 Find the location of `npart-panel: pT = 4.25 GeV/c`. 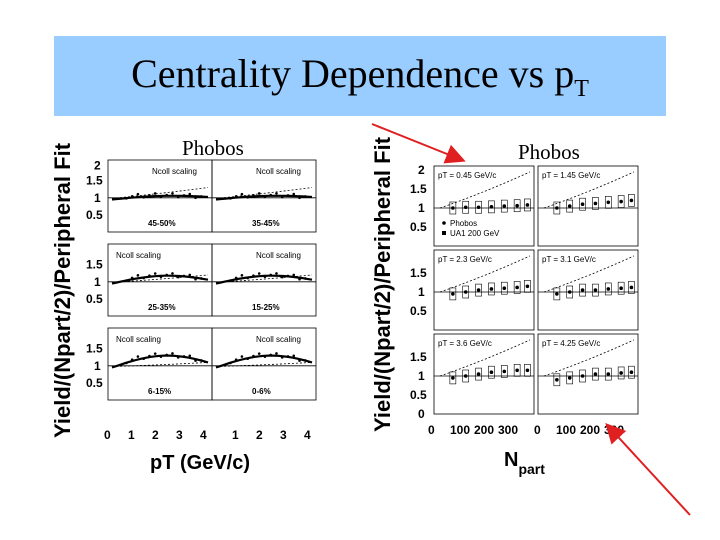

npart-panel: pT = 4.25 GeV/c is located at coordinates (588, 374).